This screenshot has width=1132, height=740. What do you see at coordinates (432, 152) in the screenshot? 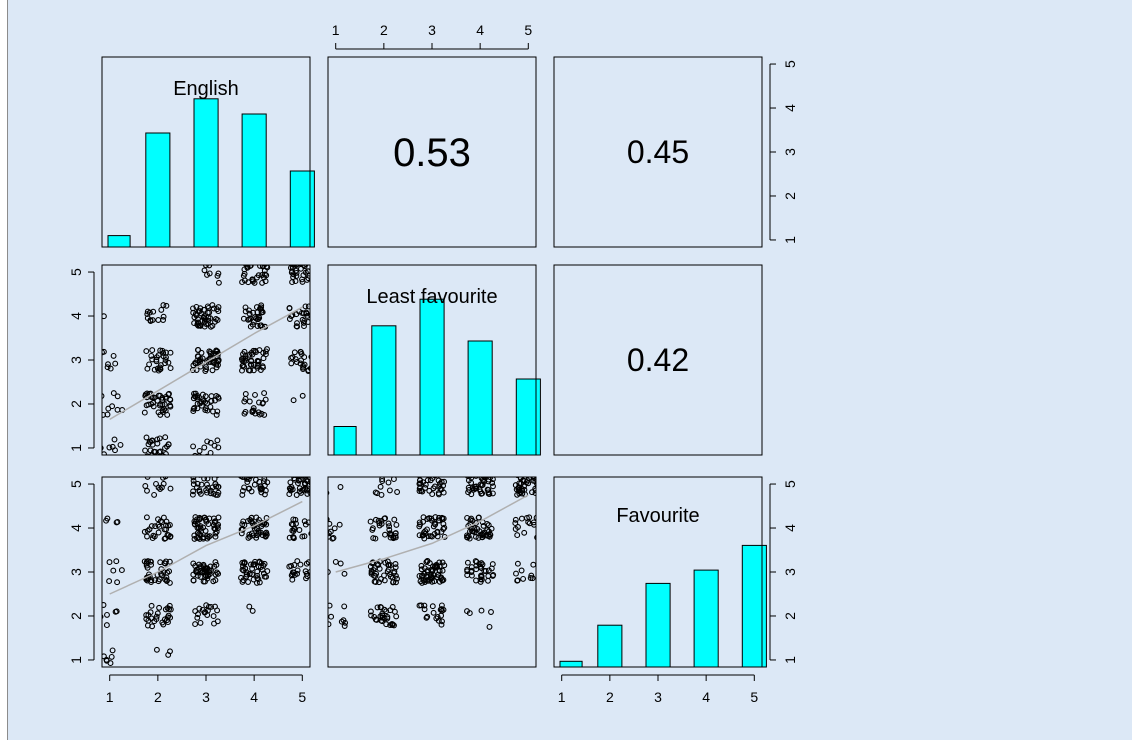
I see `panel-1-2: 0.53` at bounding box center [432, 152].